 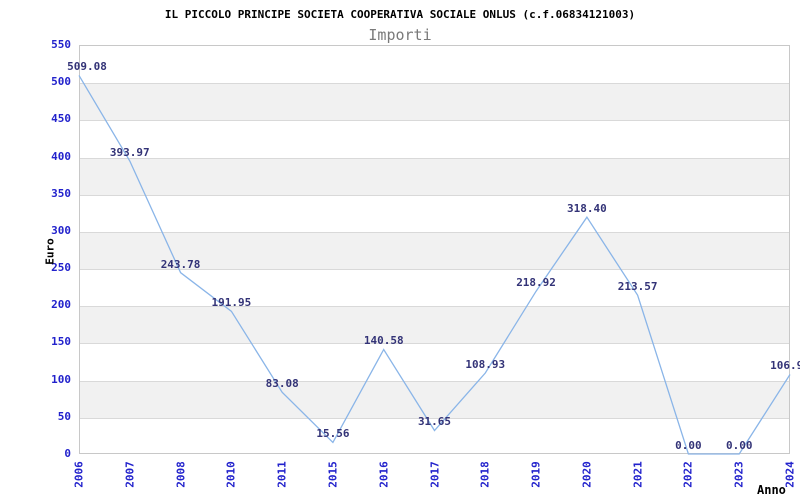 What do you see at coordinates (785, 366) in the screenshot?
I see `data-point-label: 106.96` at bounding box center [785, 366].